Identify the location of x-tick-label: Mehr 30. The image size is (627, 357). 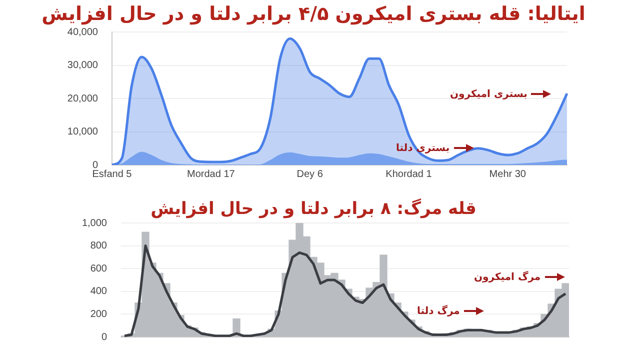
(507, 174).